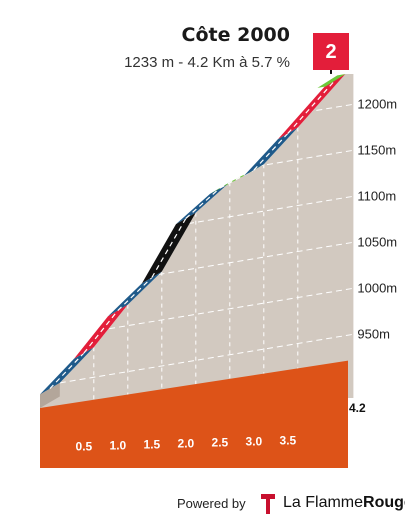  I want to click on elevation-label-1200m: 1200m, so click(377, 103).